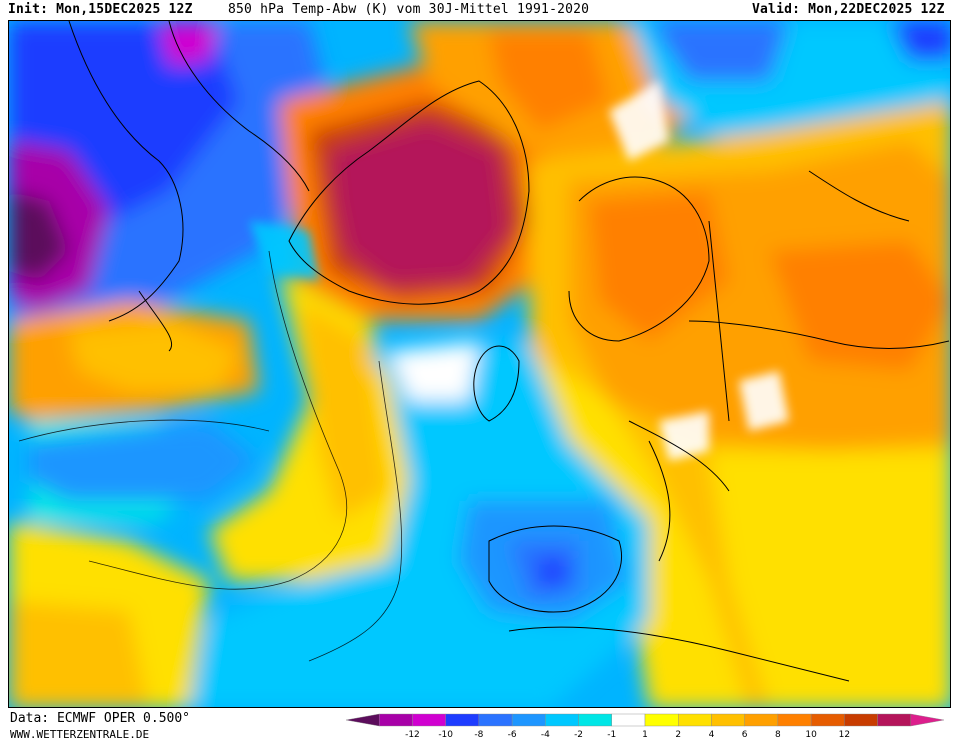 Image resolution: width=959 pixels, height=741 pixels. I want to click on legend-tick-label: -1, so click(611, 735).